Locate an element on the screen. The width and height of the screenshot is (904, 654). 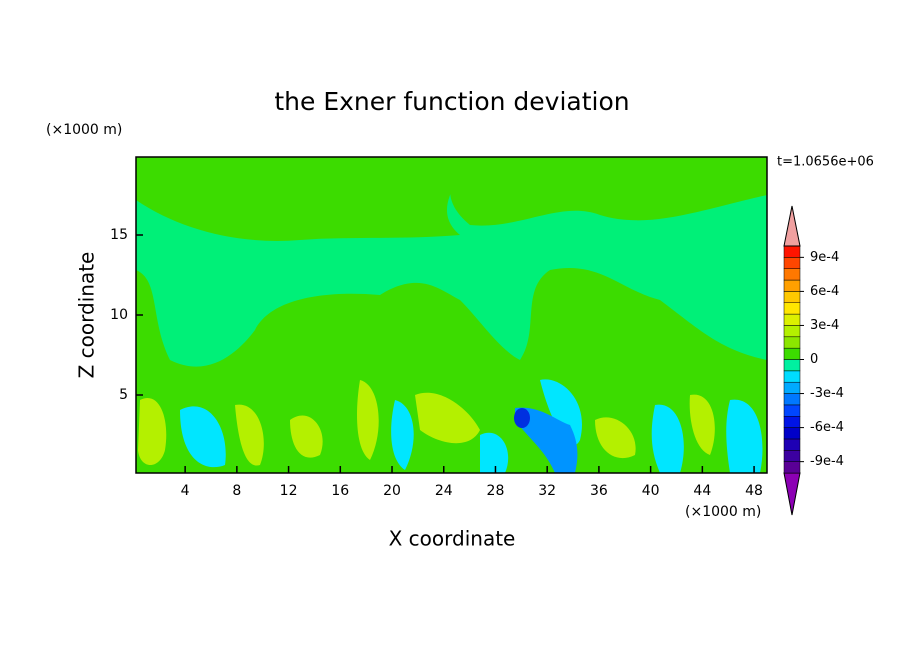
colorbar-high-arrow is located at coordinates (792, 226).